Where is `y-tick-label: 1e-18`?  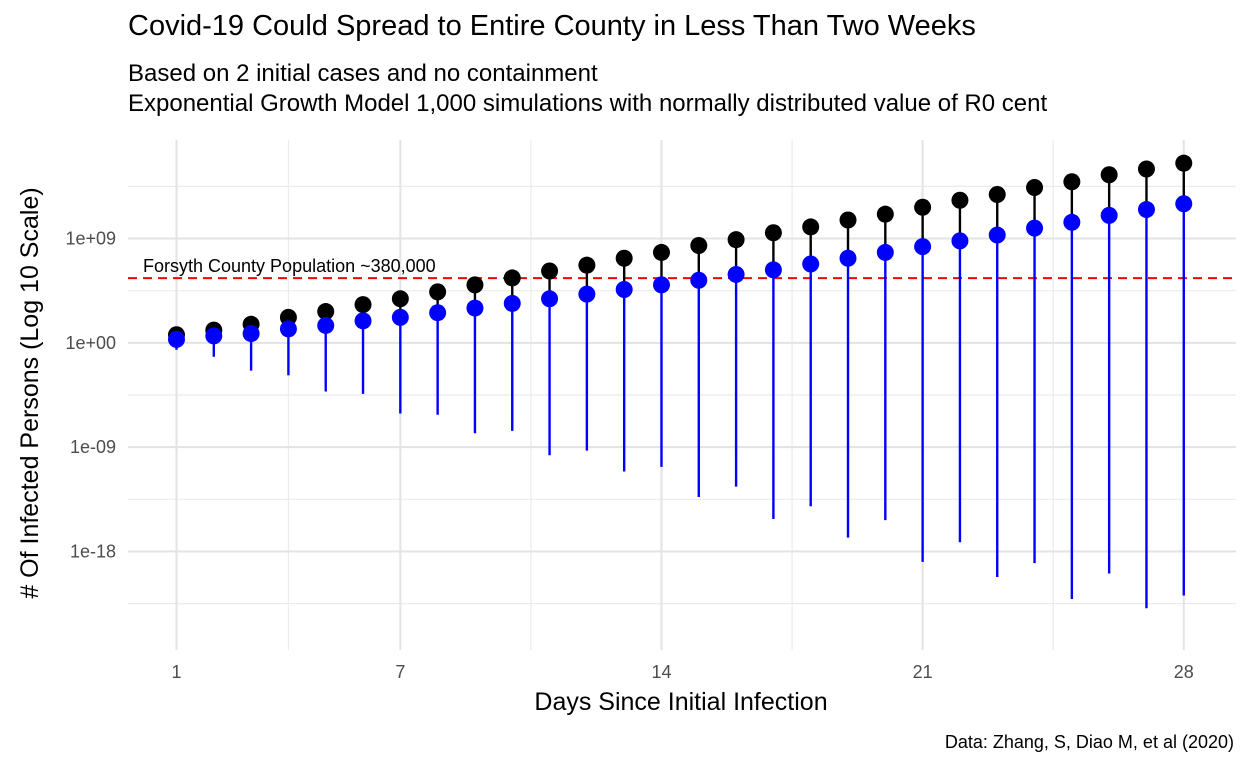
y-tick-label: 1e-18 is located at coordinates (93, 551).